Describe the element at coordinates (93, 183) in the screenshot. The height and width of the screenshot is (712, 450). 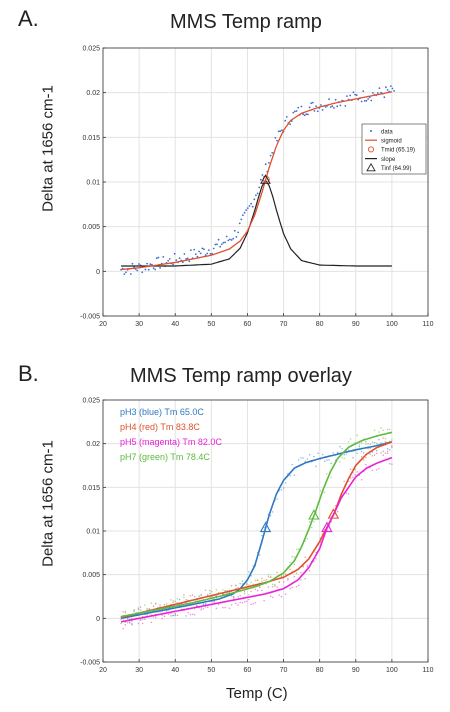
I see `chart-a-ytick-label: 0.01` at that location.